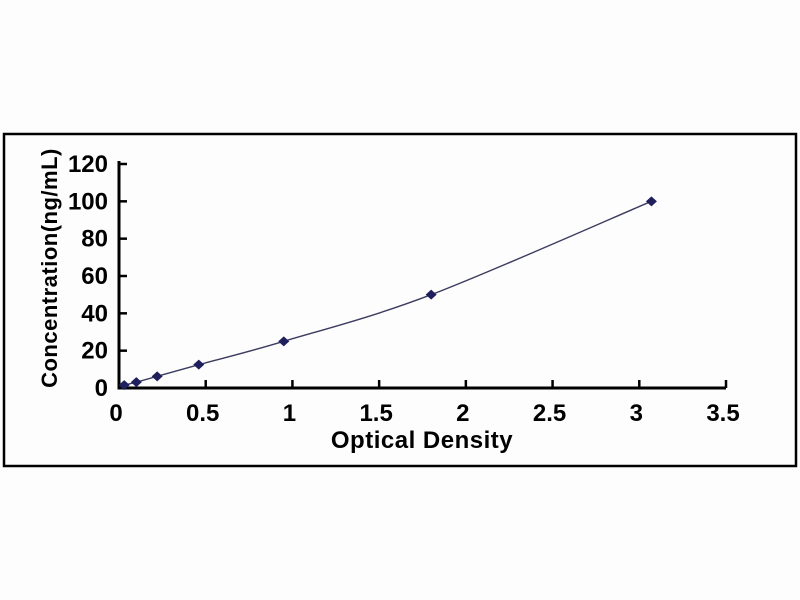  I want to click on y-tick-label: 0, so click(101, 388).